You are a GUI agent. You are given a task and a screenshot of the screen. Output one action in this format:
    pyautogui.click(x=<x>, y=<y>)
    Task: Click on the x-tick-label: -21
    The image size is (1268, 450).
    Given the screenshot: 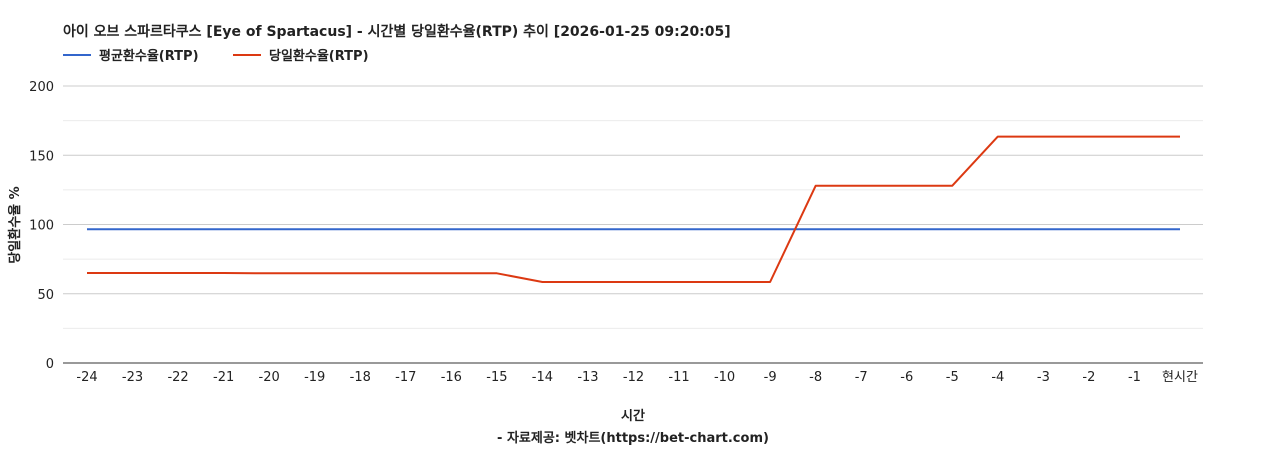 What is the action you would take?
    pyautogui.click(x=223, y=377)
    